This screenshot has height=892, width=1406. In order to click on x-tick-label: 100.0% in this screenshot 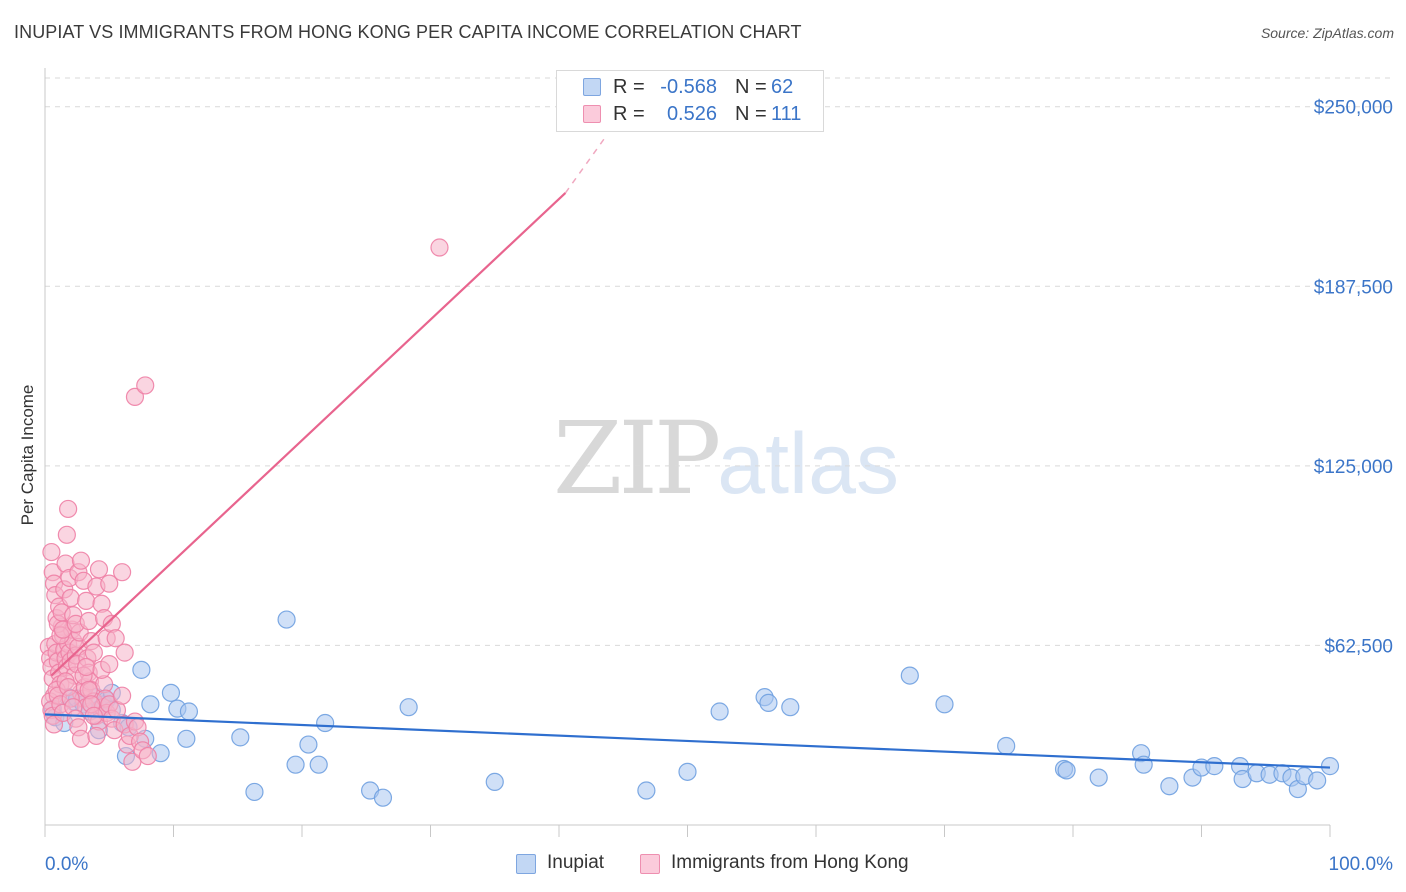, I will do `click(1361, 864)`.